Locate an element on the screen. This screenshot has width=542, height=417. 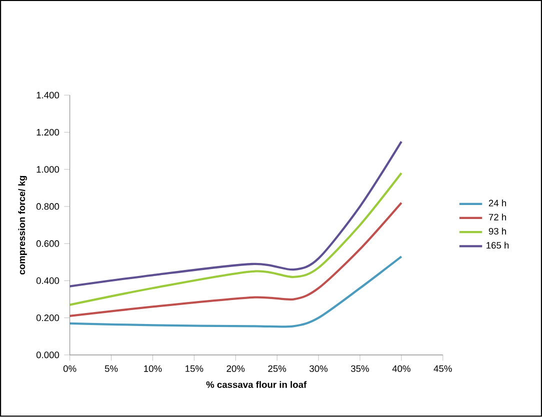
y-tick-label: 0.400 is located at coordinates (48, 281).